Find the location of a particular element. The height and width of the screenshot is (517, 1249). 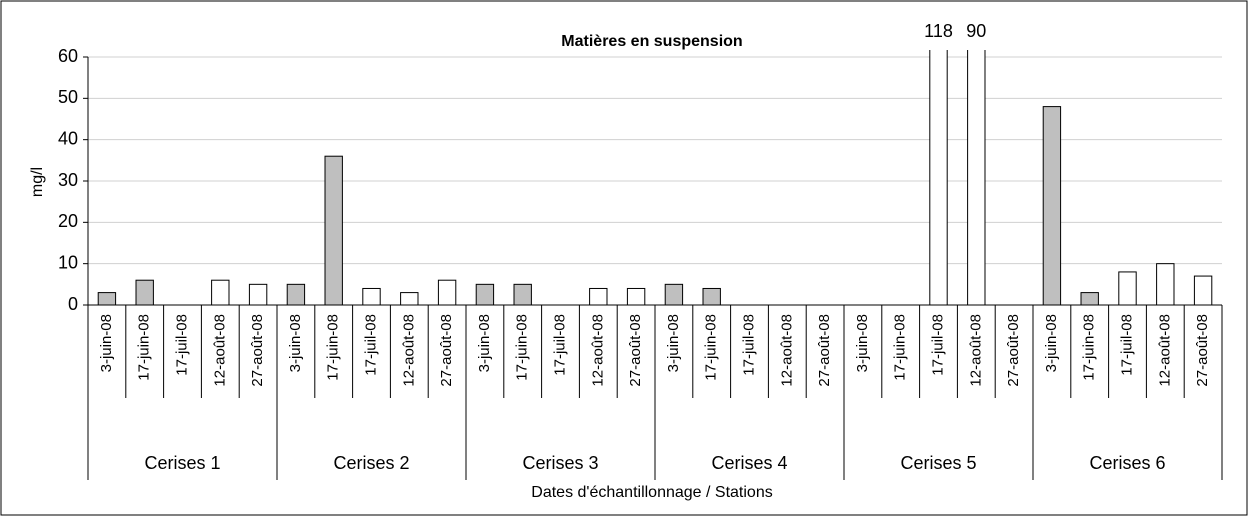

y-axis-label: mg/l is located at coordinates (37, 182).